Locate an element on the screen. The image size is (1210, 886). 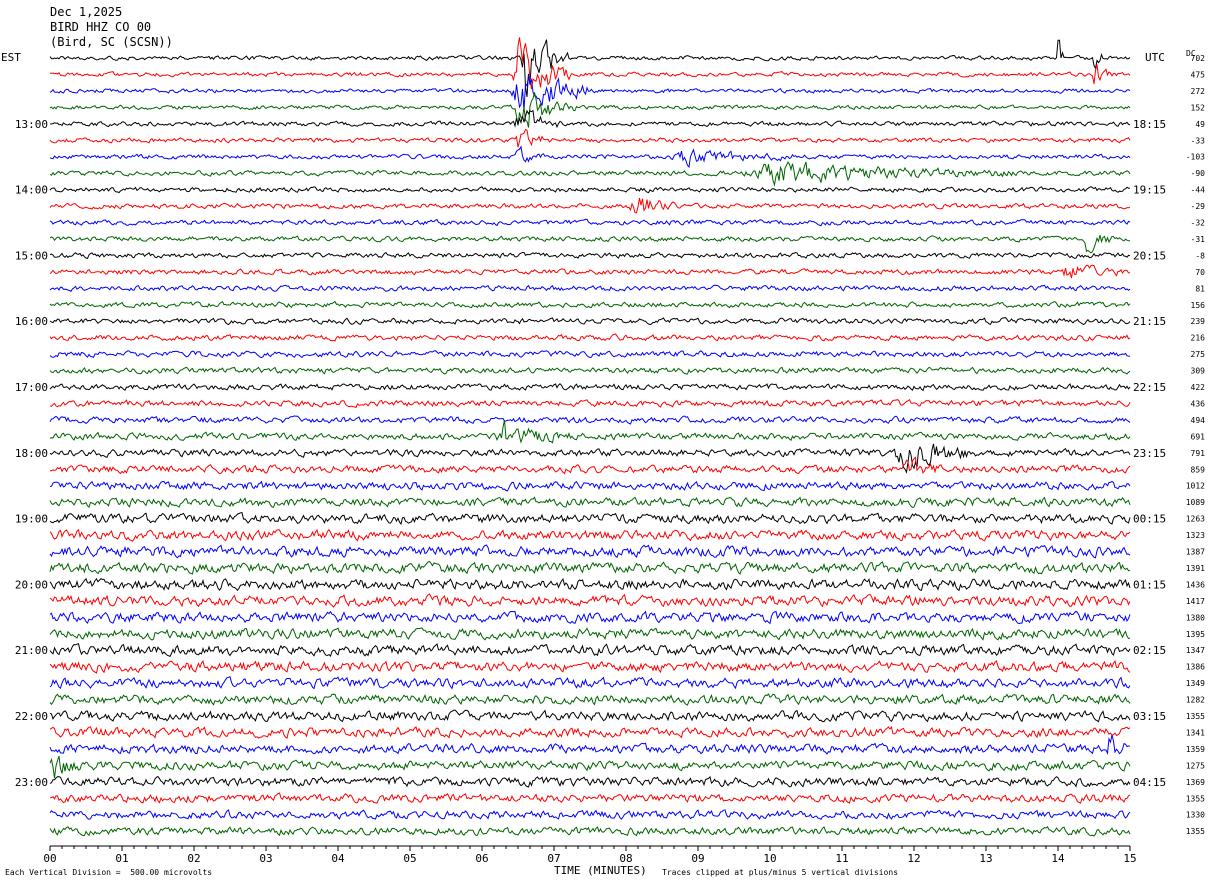
right-time-label: 03:15 is located at coordinates (1149, 716).